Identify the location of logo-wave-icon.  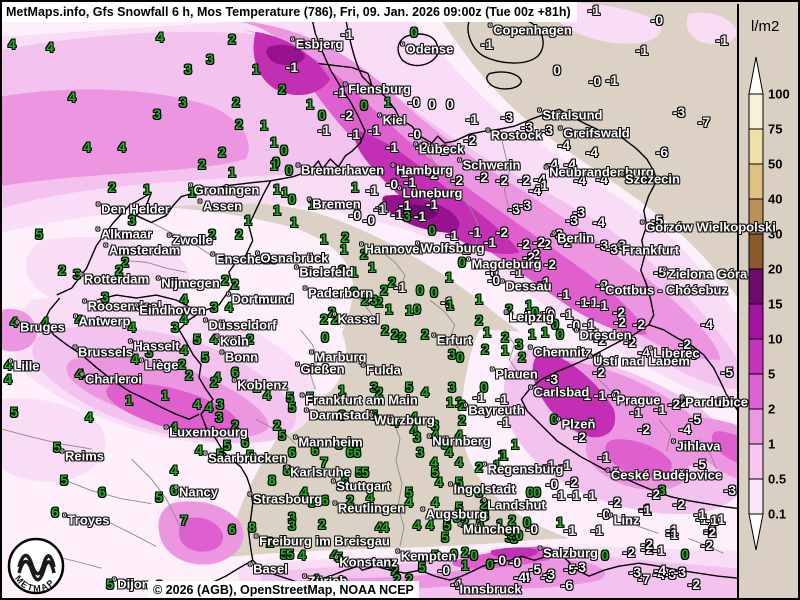
(36, 564).